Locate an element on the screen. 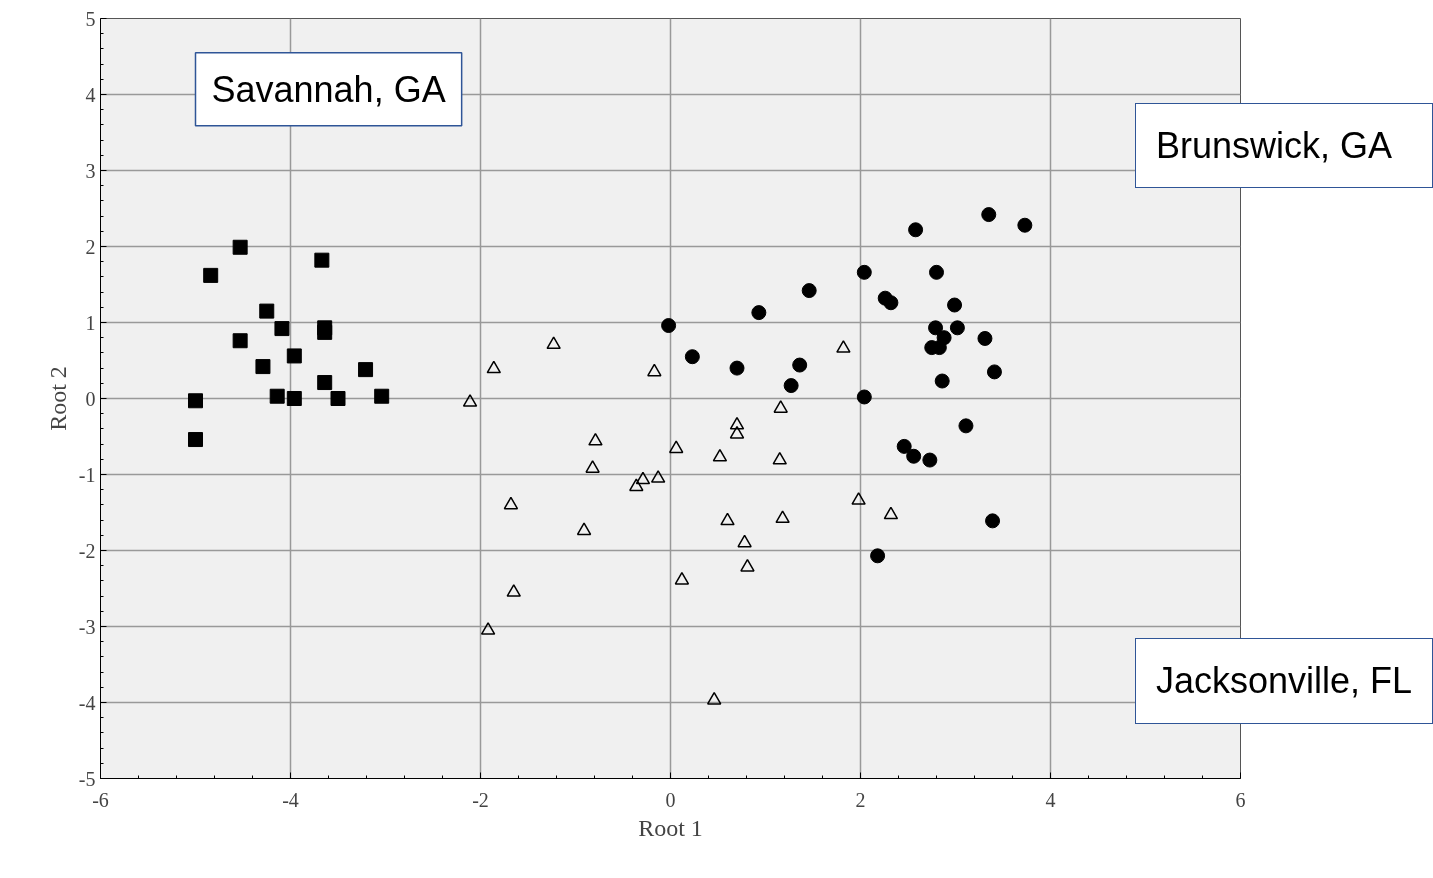 The image size is (1433, 878). x-tick-label: 4 is located at coordinates (1050, 799).